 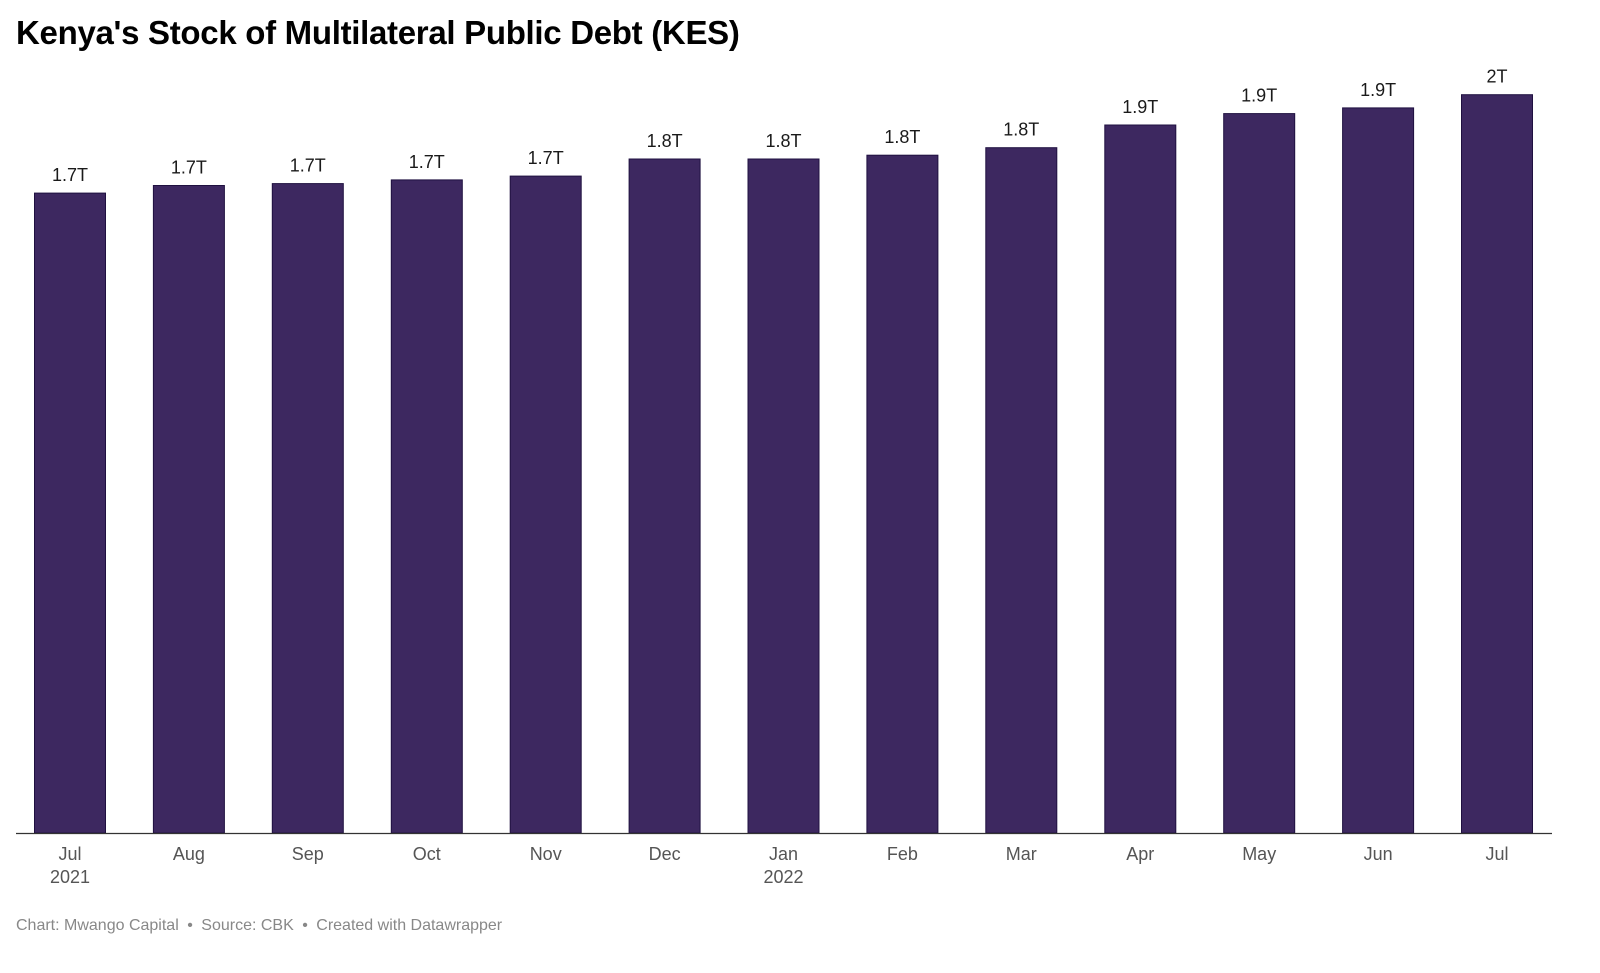 I want to click on x-tick-label: Dec, so click(x=665, y=854).